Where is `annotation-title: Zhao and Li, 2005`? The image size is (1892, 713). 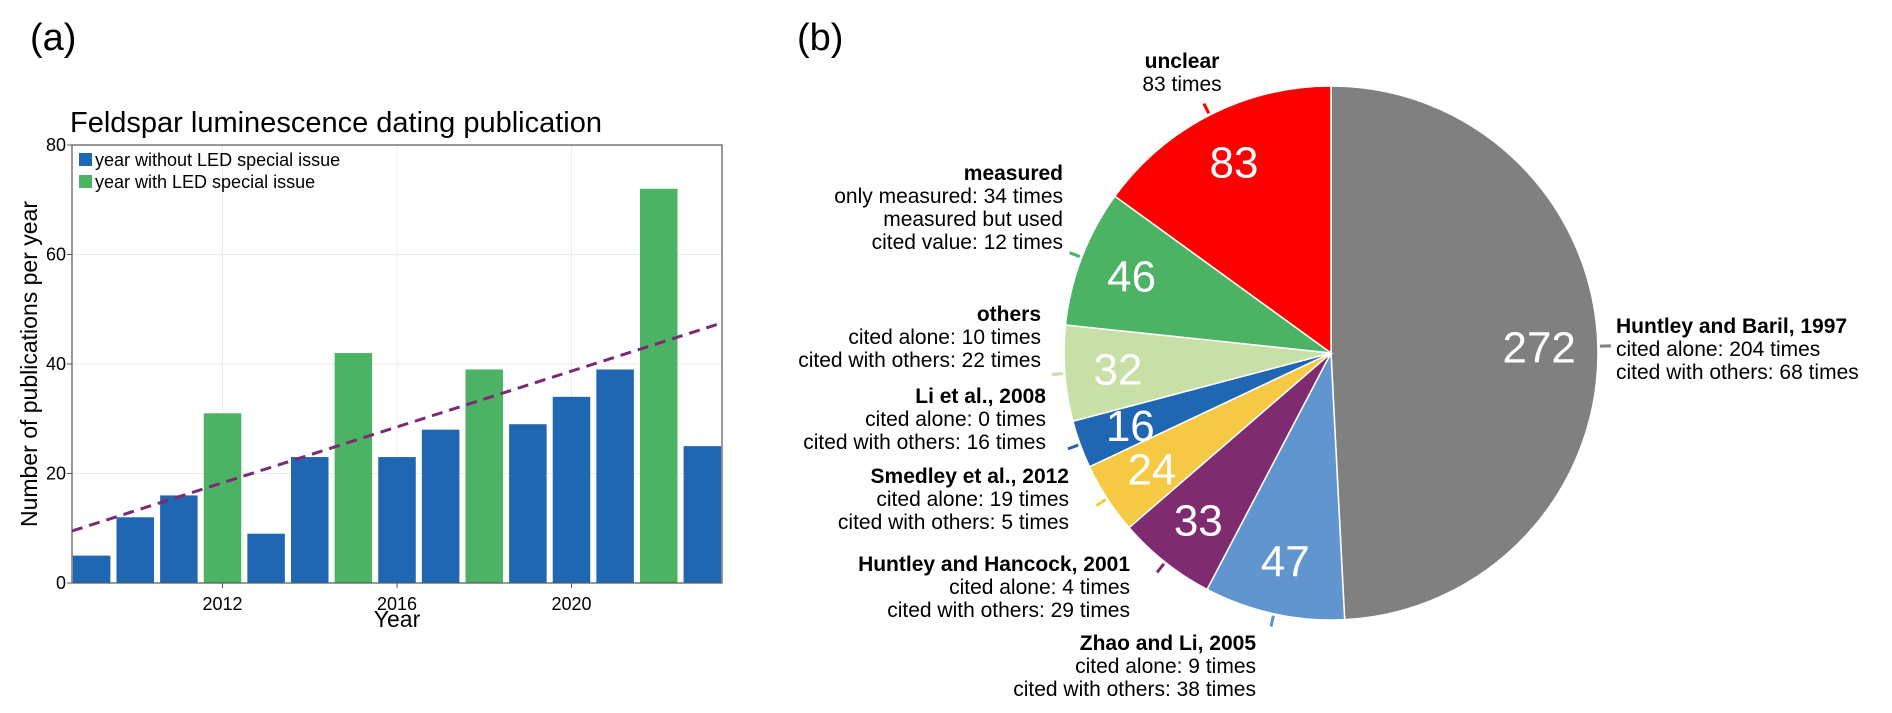 annotation-title: Zhao and Li, 2005 is located at coordinates (1168, 643).